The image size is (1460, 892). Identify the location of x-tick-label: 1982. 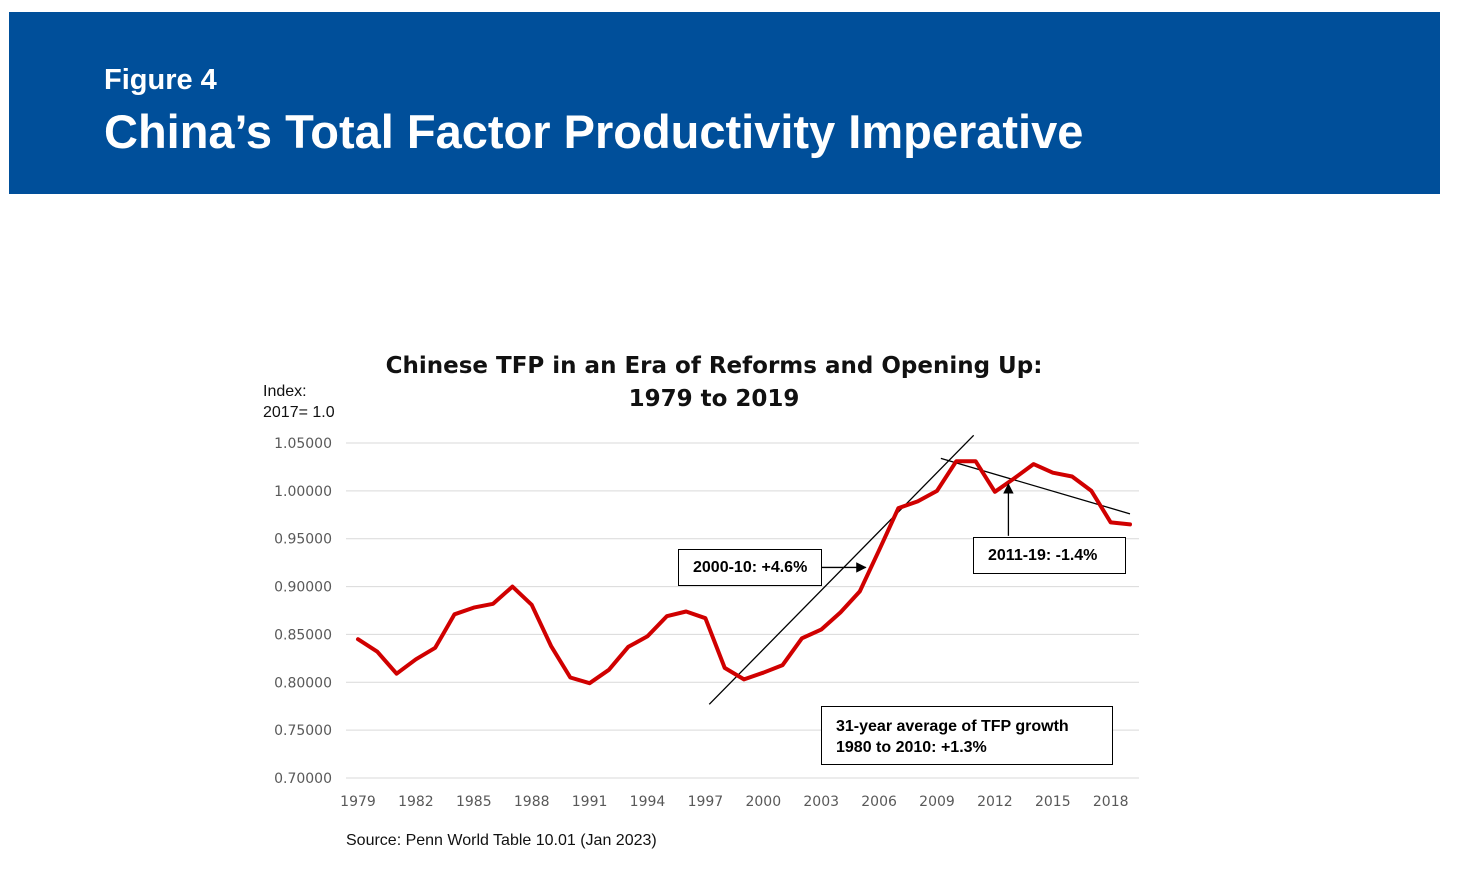
(416, 802).